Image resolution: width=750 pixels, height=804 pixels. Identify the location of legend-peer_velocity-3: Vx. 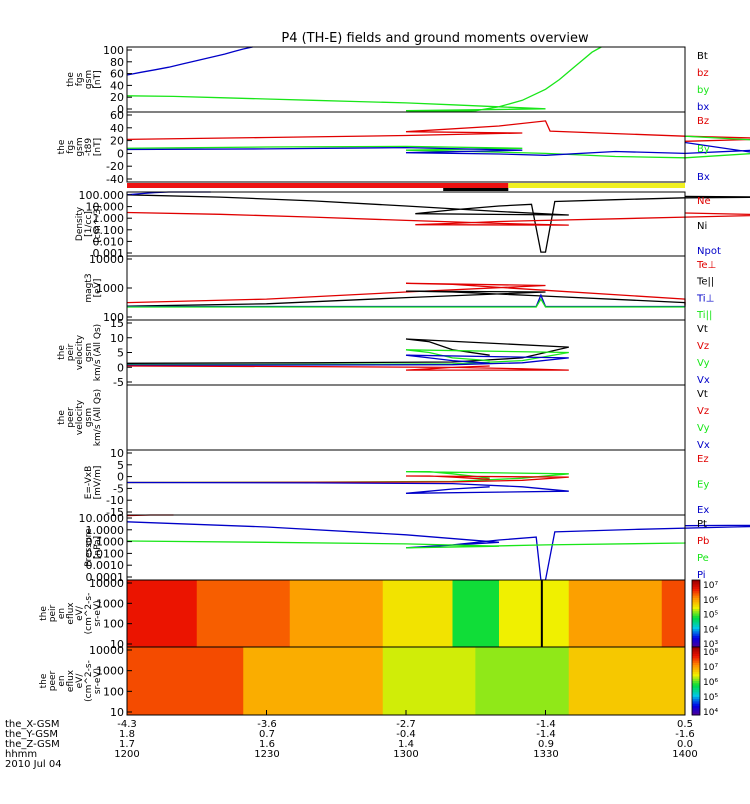
(703, 445).